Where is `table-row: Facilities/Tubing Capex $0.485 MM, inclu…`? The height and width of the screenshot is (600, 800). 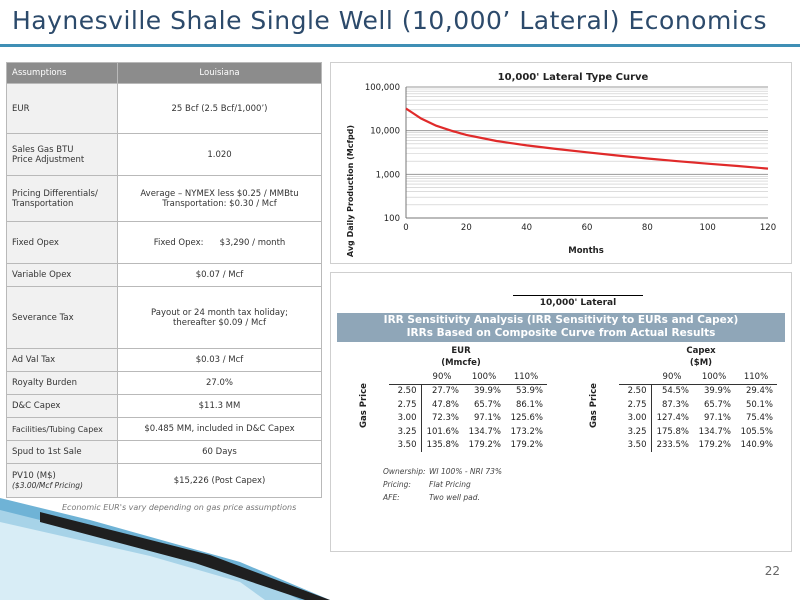
table-row: Facilities/Tubing Capex $0.485 MM, inclu… is located at coordinates (164, 429).